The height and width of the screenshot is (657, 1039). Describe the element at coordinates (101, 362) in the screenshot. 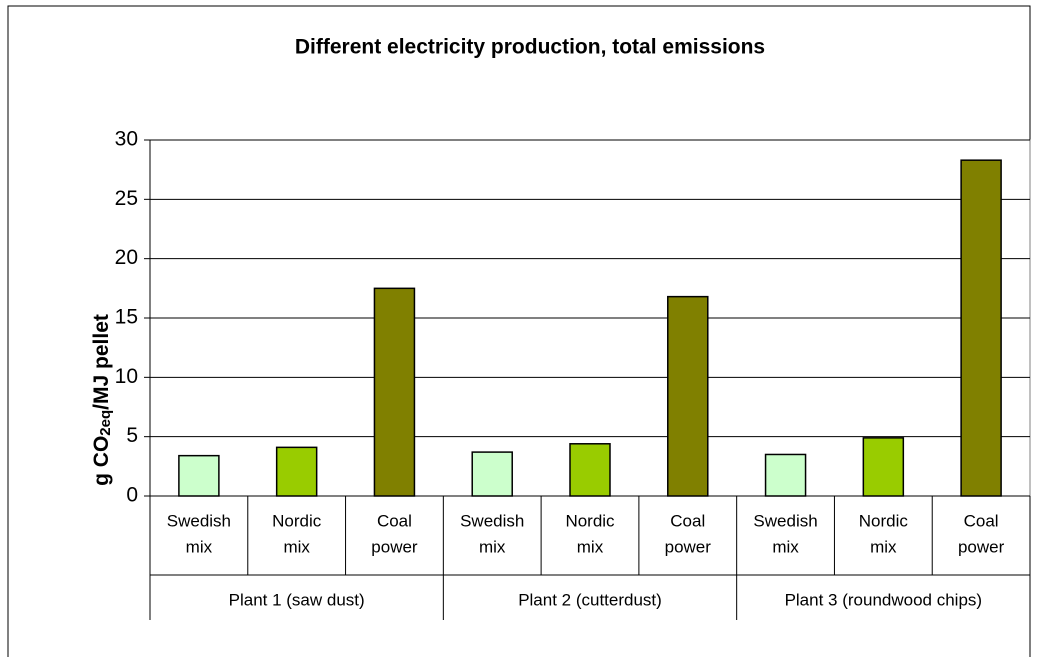

I see `y-label-rest: /MJ pellet` at that location.